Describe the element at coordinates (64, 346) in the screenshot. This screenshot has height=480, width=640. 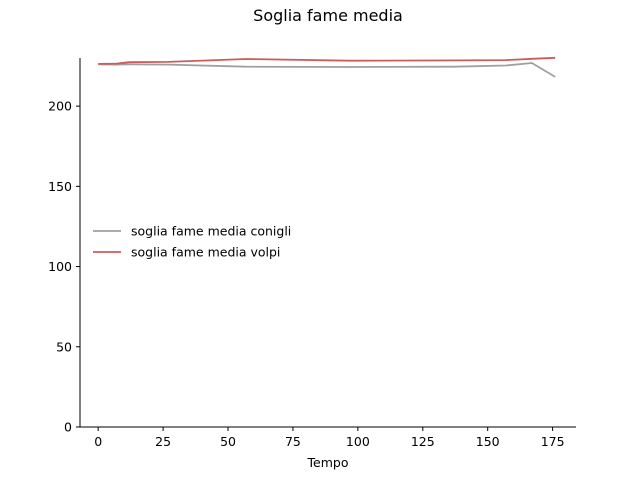
I see `y-tick-label: 50` at that location.